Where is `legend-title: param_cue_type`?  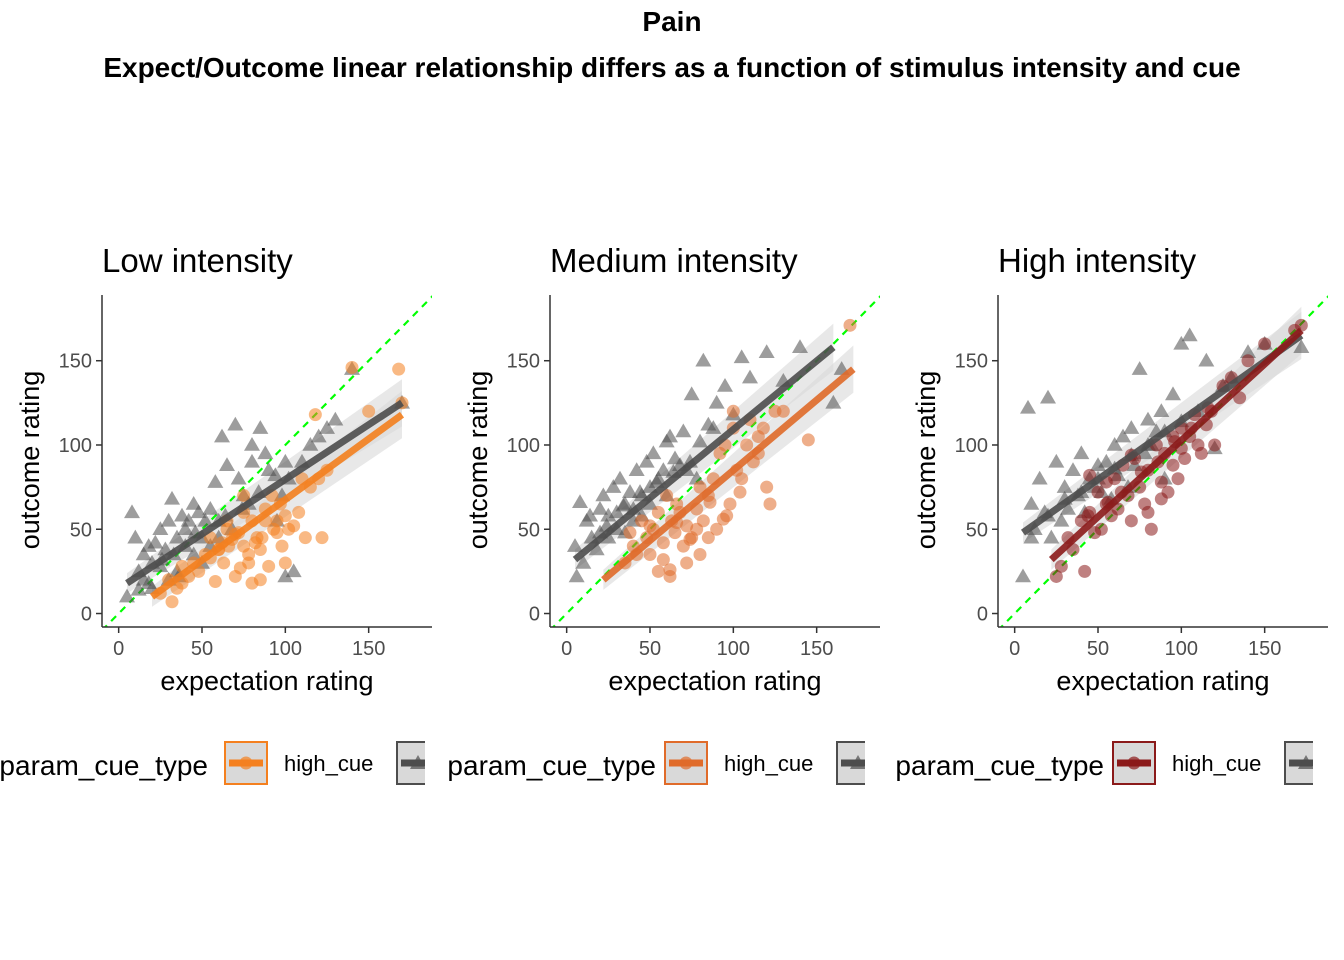
legend-title: param_cue_type is located at coordinates (104, 765).